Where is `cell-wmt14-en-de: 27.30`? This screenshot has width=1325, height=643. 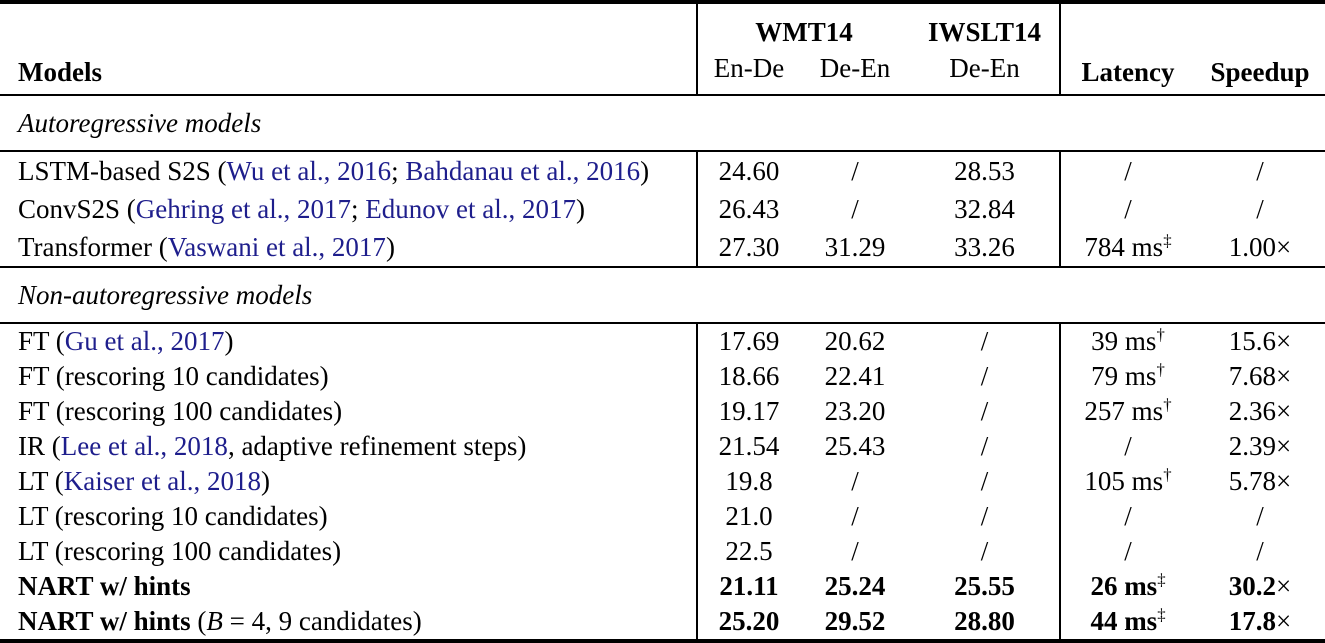 cell-wmt14-en-de: 27.30 is located at coordinates (749, 246).